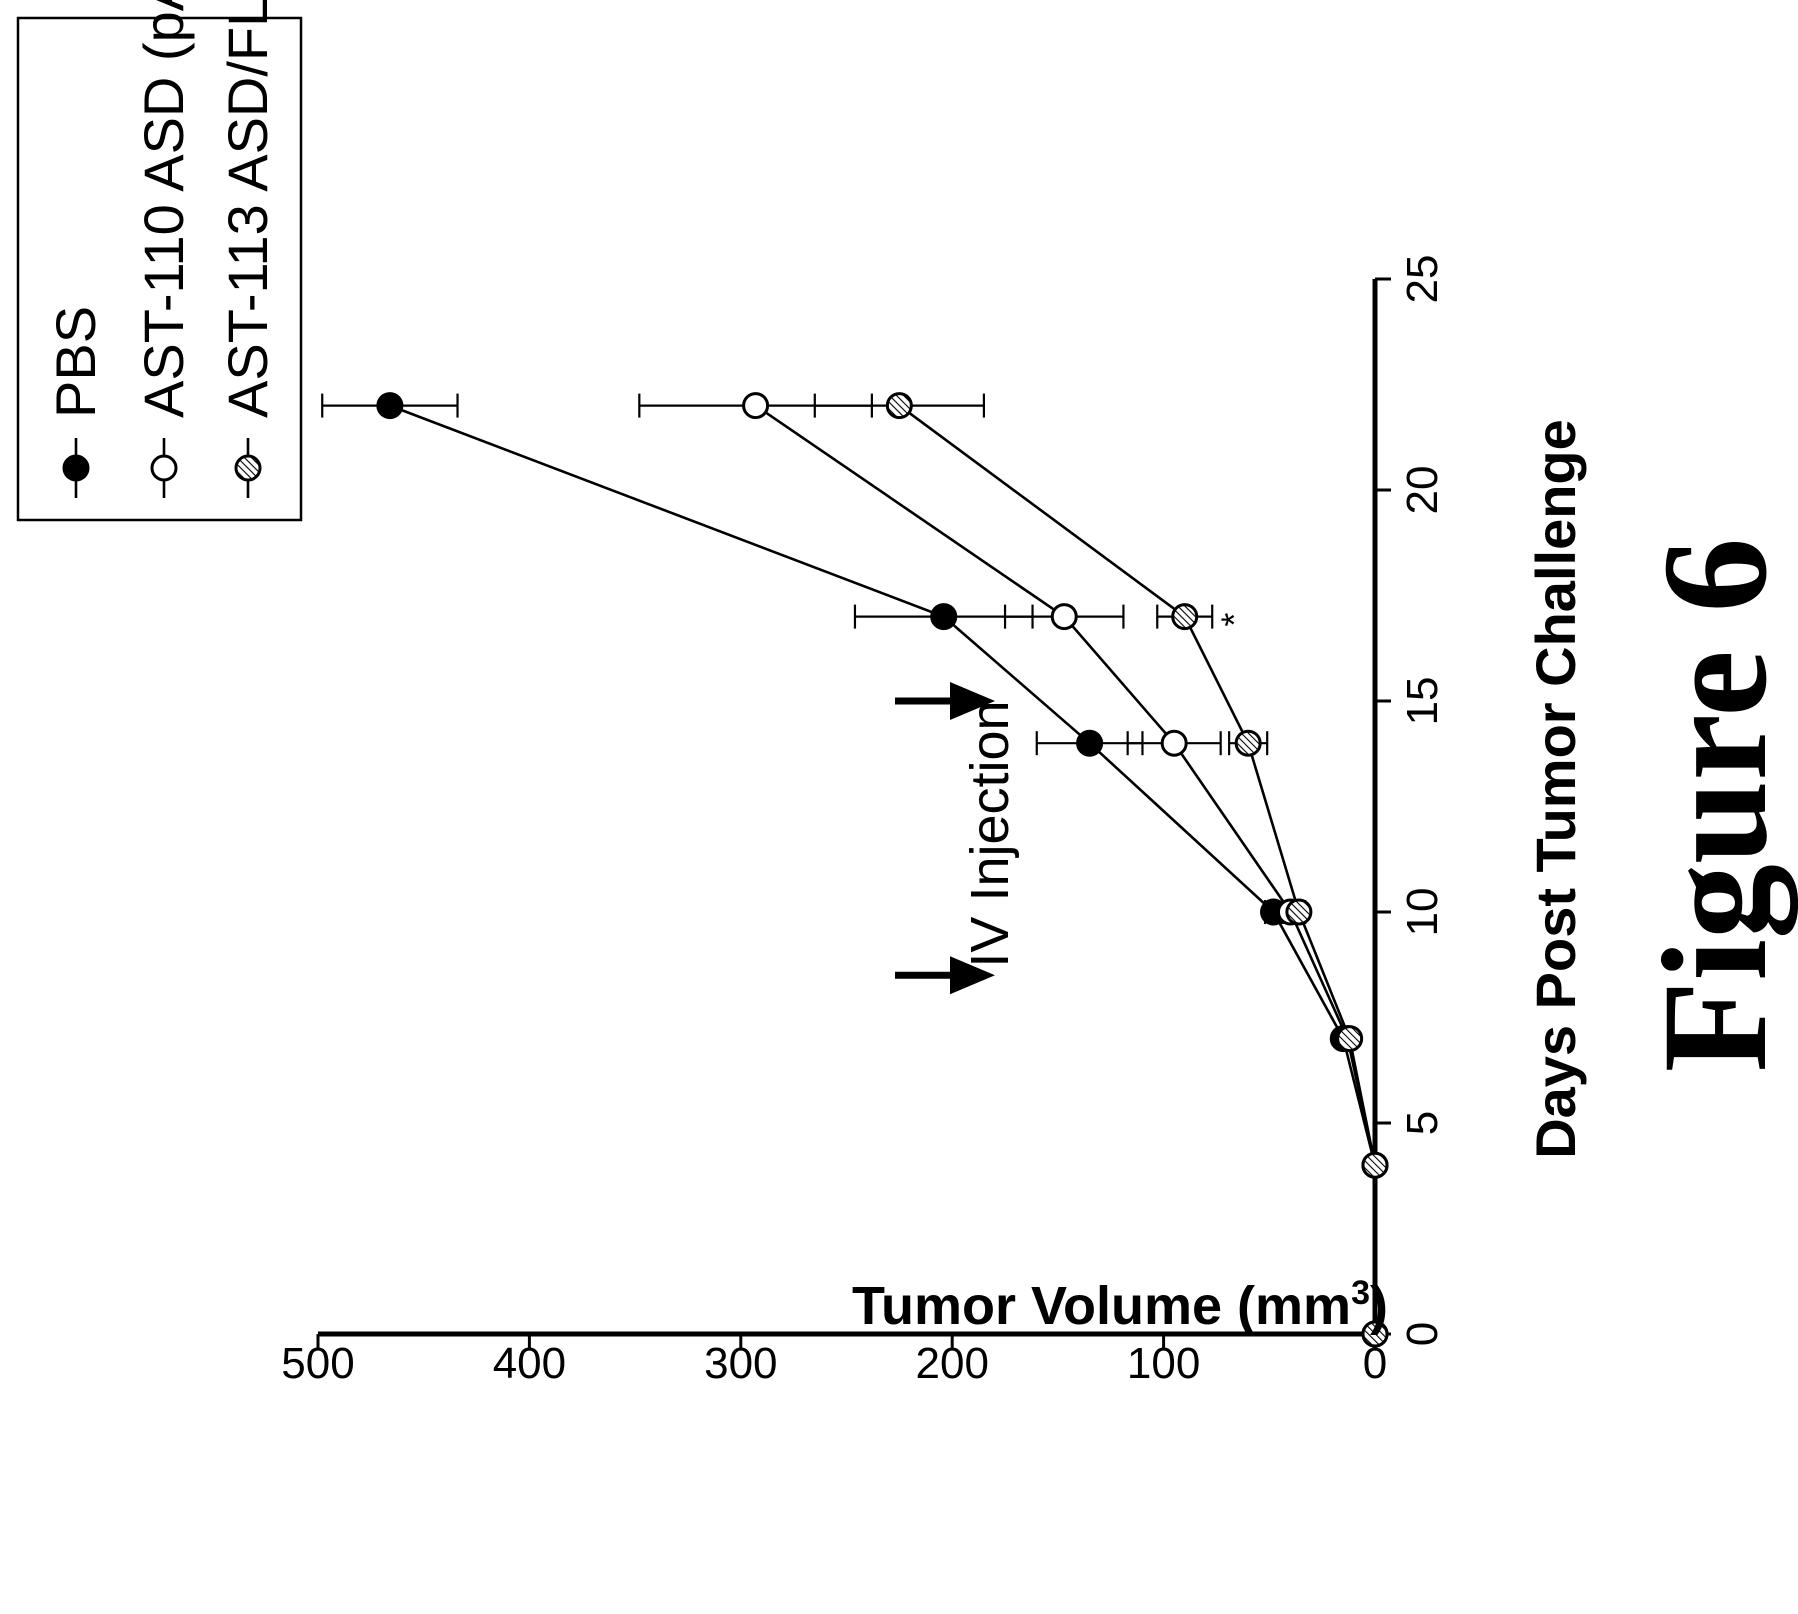  What do you see at coordinates (990, 833) in the screenshot?
I see `iv-injection-annotation: IV Injection` at bounding box center [990, 833].